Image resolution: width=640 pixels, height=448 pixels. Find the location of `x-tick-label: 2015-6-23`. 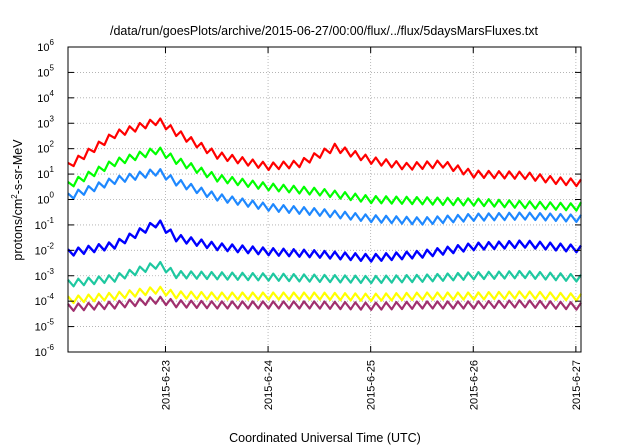

x-tick-label: 2015-6-23 is located at coordinates (166, 385).